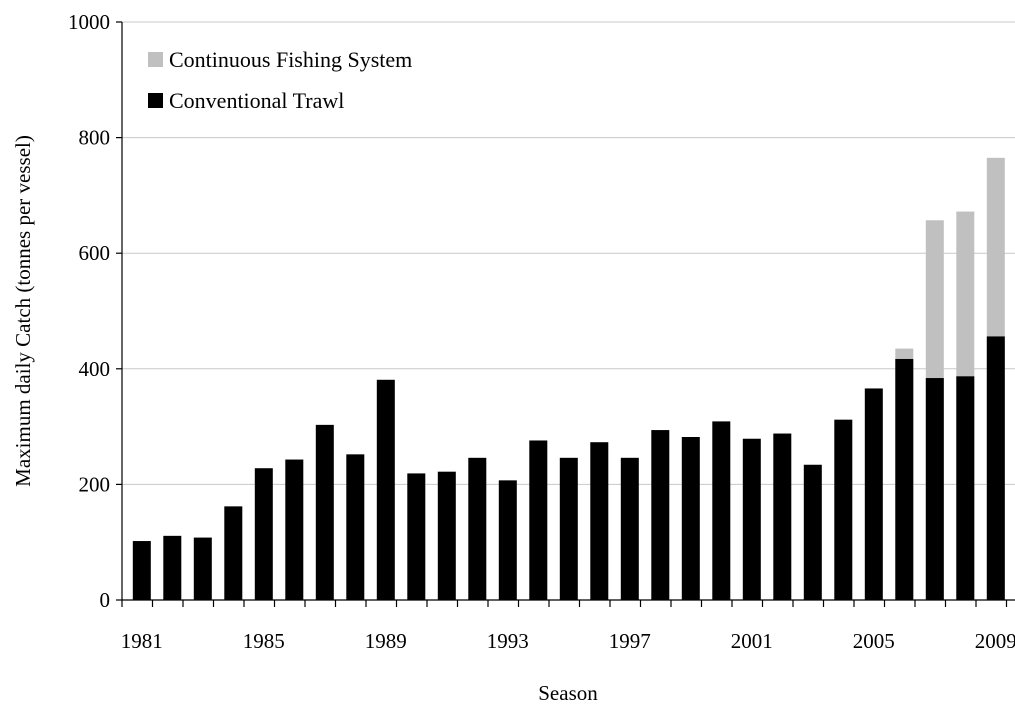  What do you see at coordinates (568, 626) in the screenshot?
I see `x-ticks: 1981 1985 1989 1993 1997 2001 2005 2009` at bounding box center [568, 626].